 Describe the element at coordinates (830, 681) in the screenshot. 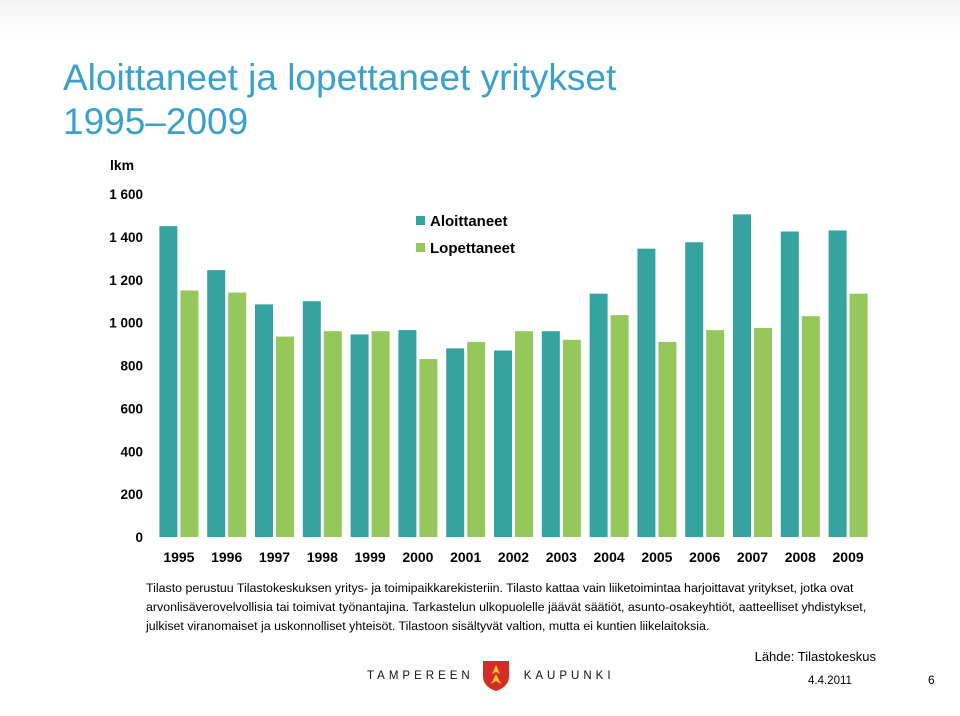

I see `footer-date: 4.4.2011` at that location.